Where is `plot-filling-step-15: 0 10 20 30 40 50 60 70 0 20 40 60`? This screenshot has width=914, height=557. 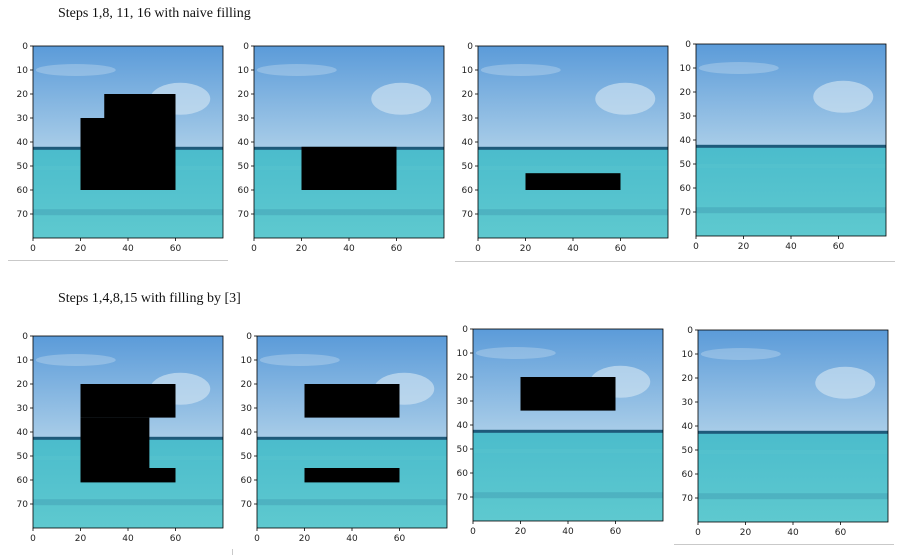
plot-filling-step-15: 0 10 20 30 40 50 60 70 0 20 40 60 is located at coordinates (781, 434).